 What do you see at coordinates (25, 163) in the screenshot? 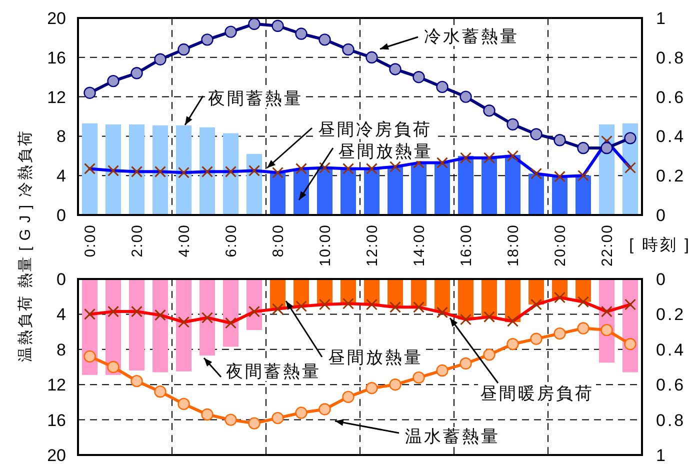
I see `y-axis-title: 冷熱負荷` at bounding box center [25, 163].